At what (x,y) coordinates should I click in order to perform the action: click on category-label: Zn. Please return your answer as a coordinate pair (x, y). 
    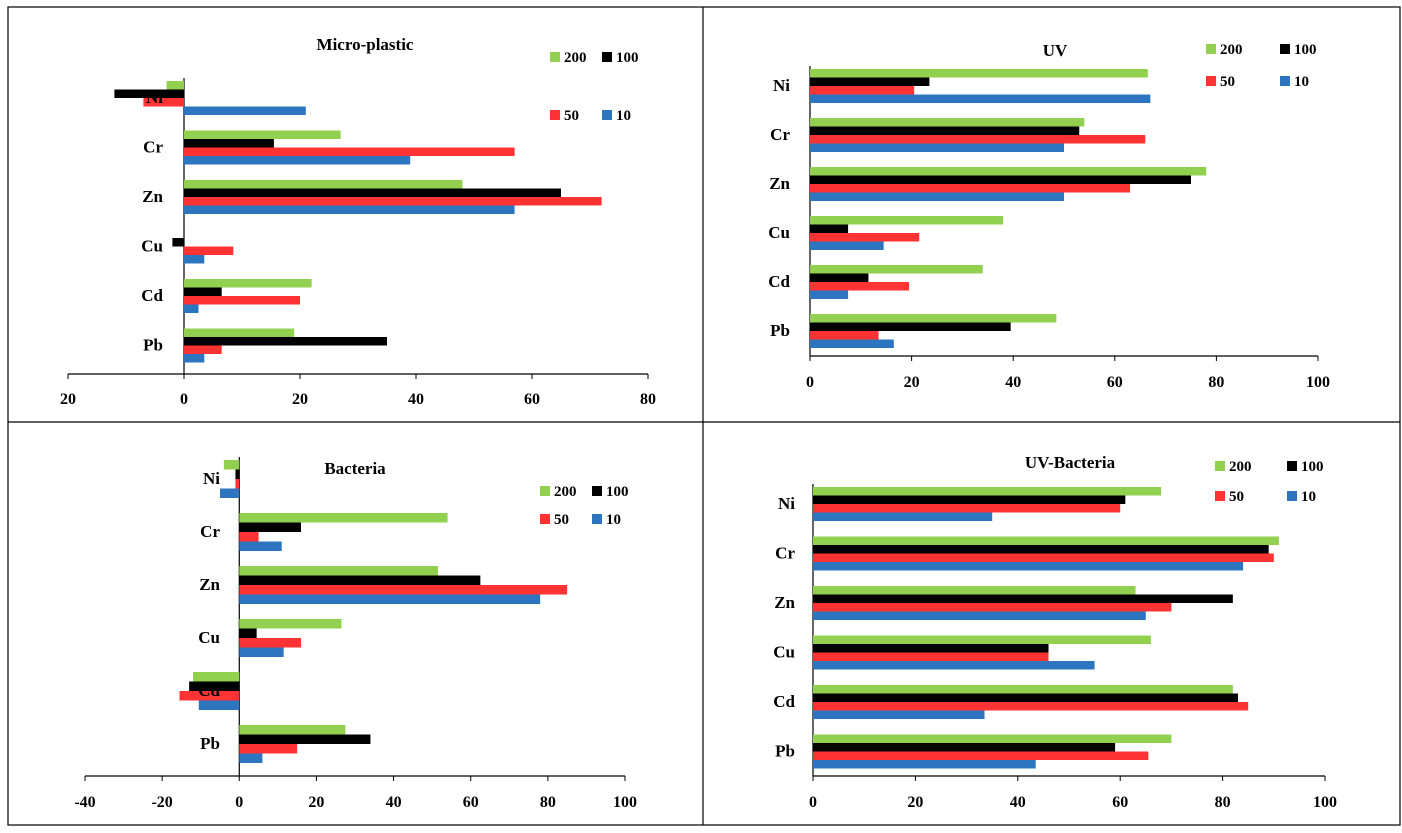
    Looking at the image, I should click on (779, 183).